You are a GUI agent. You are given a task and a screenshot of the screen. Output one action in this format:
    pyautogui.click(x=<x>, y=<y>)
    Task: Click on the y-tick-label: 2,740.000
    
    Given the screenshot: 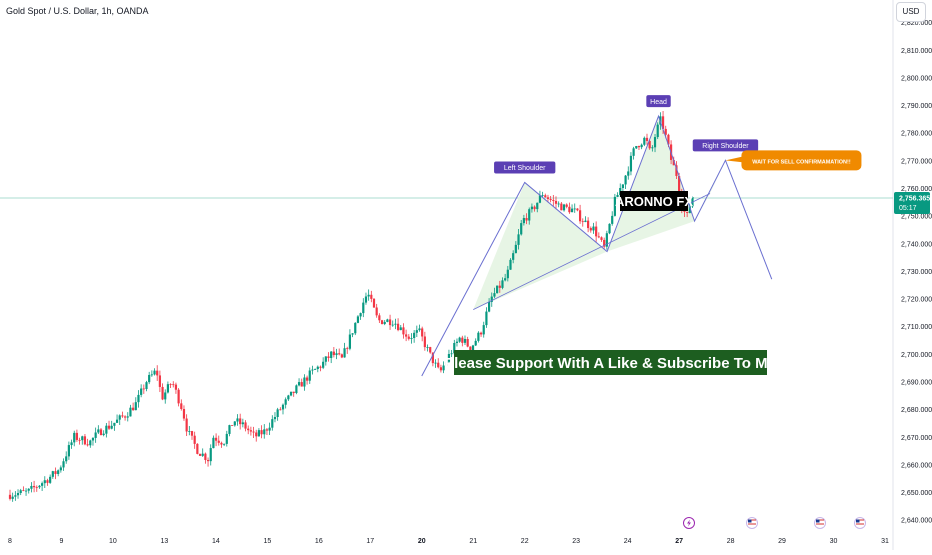 What is the action you would take?
    pyautogui.click(x=916, y=244)
    